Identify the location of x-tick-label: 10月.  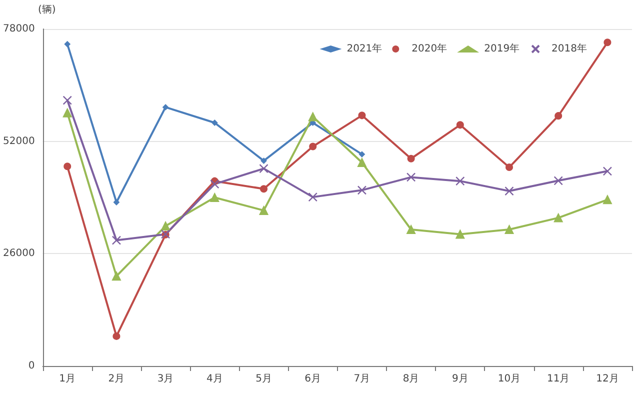
(509, 379).